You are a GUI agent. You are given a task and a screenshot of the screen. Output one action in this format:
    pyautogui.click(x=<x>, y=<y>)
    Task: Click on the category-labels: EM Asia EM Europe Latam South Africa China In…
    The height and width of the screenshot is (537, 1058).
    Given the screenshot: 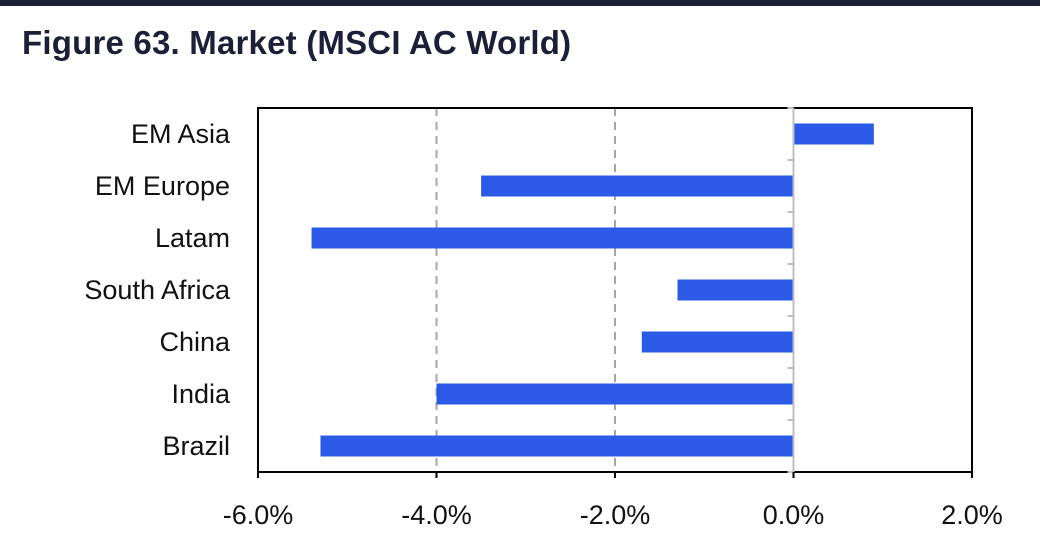 What is the action you would take?
    pyautogui.click(x=157, y=290)
    